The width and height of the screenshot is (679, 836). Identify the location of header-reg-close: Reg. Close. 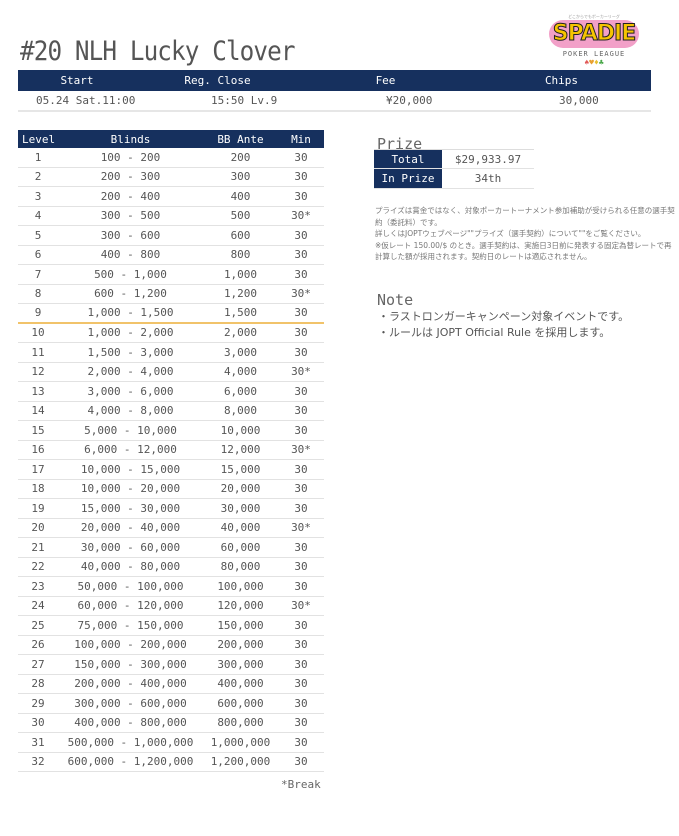
(217, 80).